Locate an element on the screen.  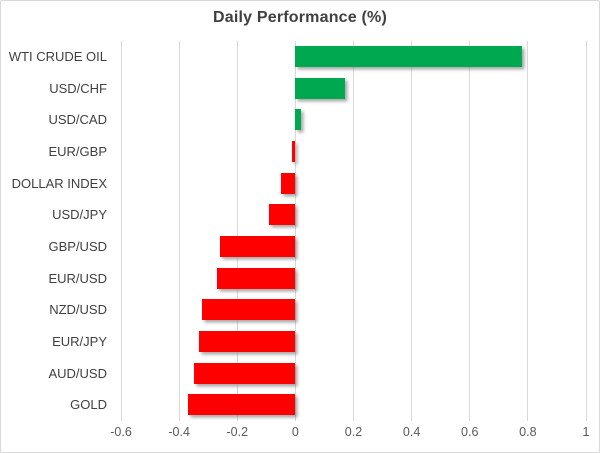
category-label: GOLD is located at coordinates (88, 405).